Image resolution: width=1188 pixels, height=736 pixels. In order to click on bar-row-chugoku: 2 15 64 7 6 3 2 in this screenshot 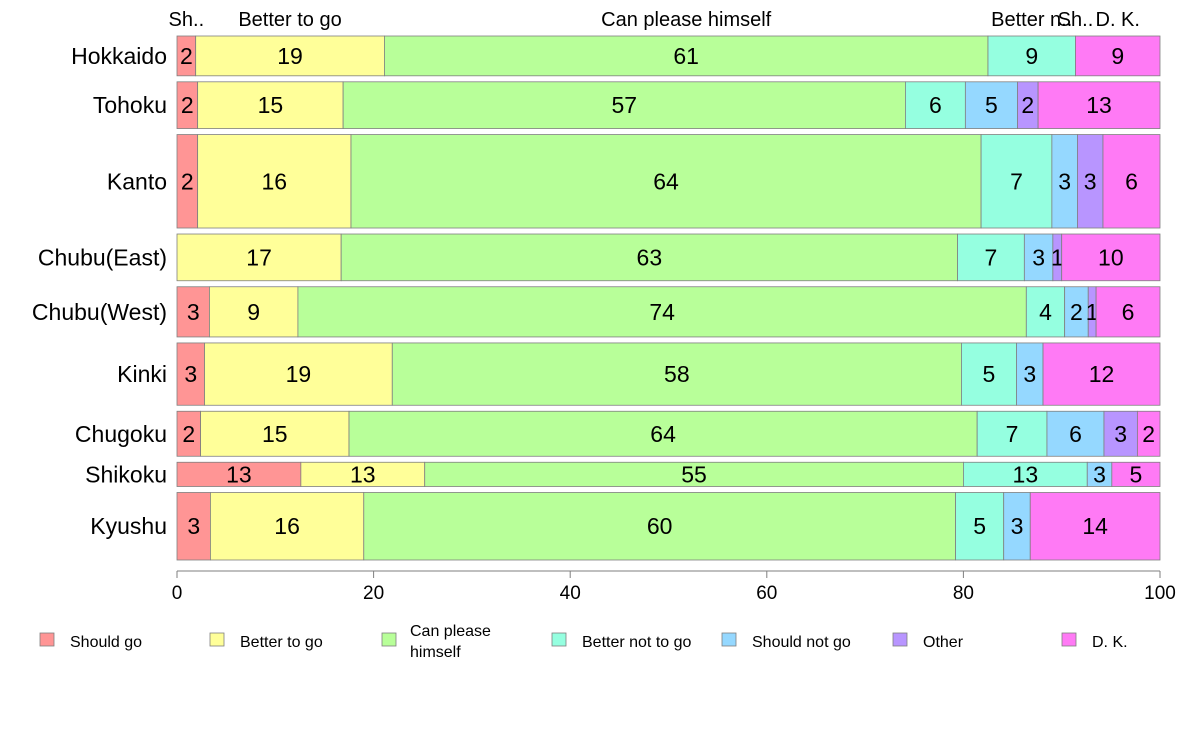, I will do `click(668, 433)`.